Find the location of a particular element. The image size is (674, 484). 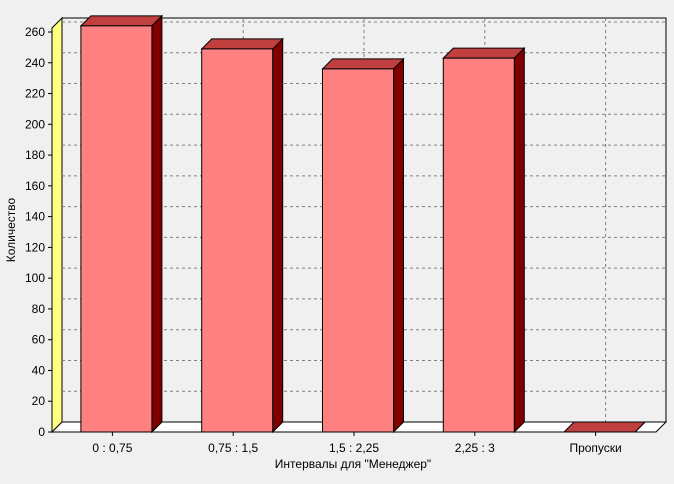

x-tick-label: 1,5 : 2,25 is located at coordinates (354, 448).